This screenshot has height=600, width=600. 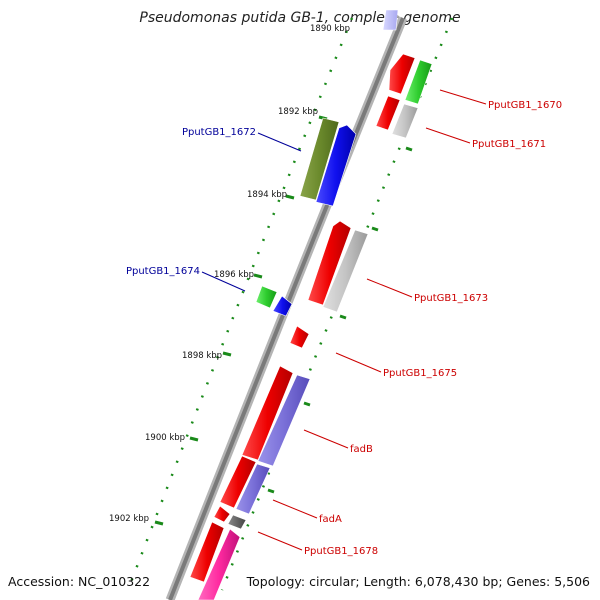 I want to click on scale-label: 1892 kbp, so click(x=298, y=112).